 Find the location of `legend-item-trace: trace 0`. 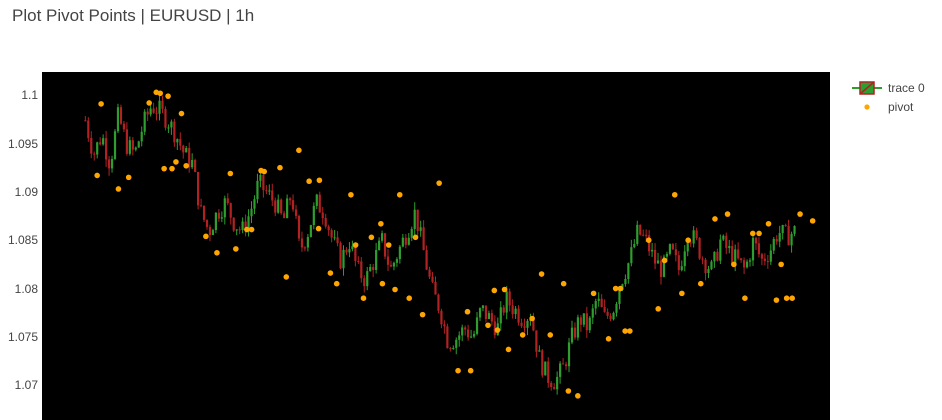

legend-item-trace: trace 0 is located at coordinates (888, 87).